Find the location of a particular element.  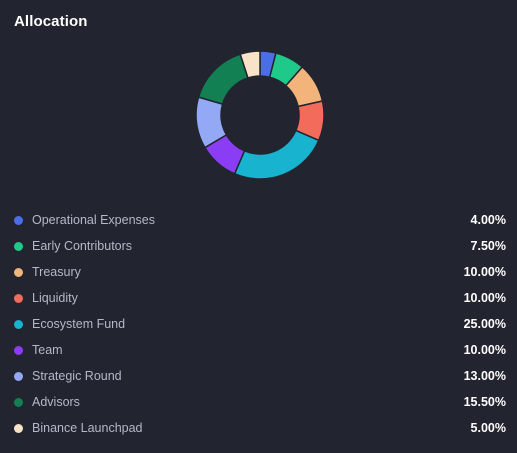

legend-label: Treasury is located at coordinates (56, 272).